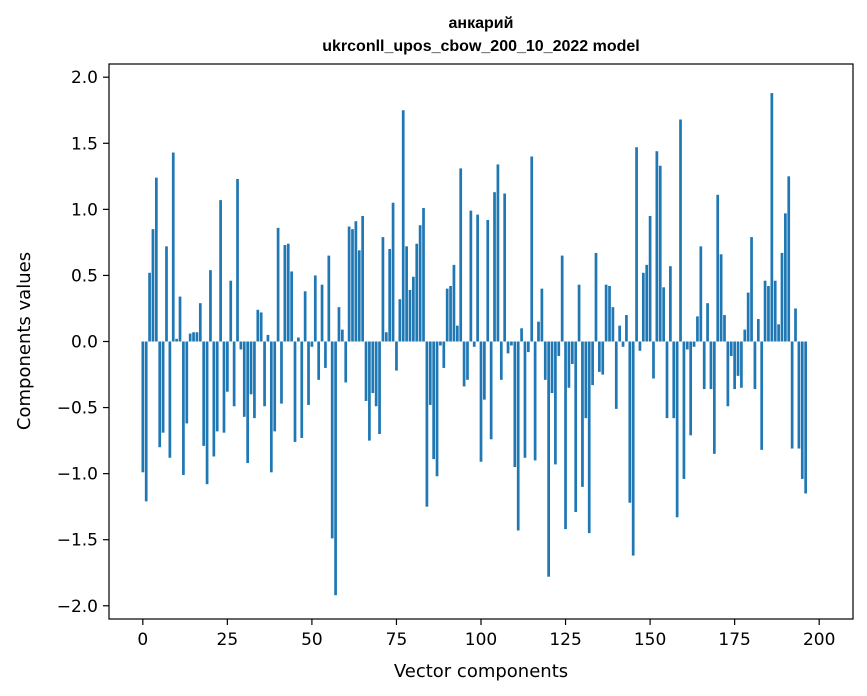 The height and width of the screenshot is (696, 867). Describe the element at coordinates (481, 23) in the screenshot. I see `chart-title-line-1: анкарий` at that location.